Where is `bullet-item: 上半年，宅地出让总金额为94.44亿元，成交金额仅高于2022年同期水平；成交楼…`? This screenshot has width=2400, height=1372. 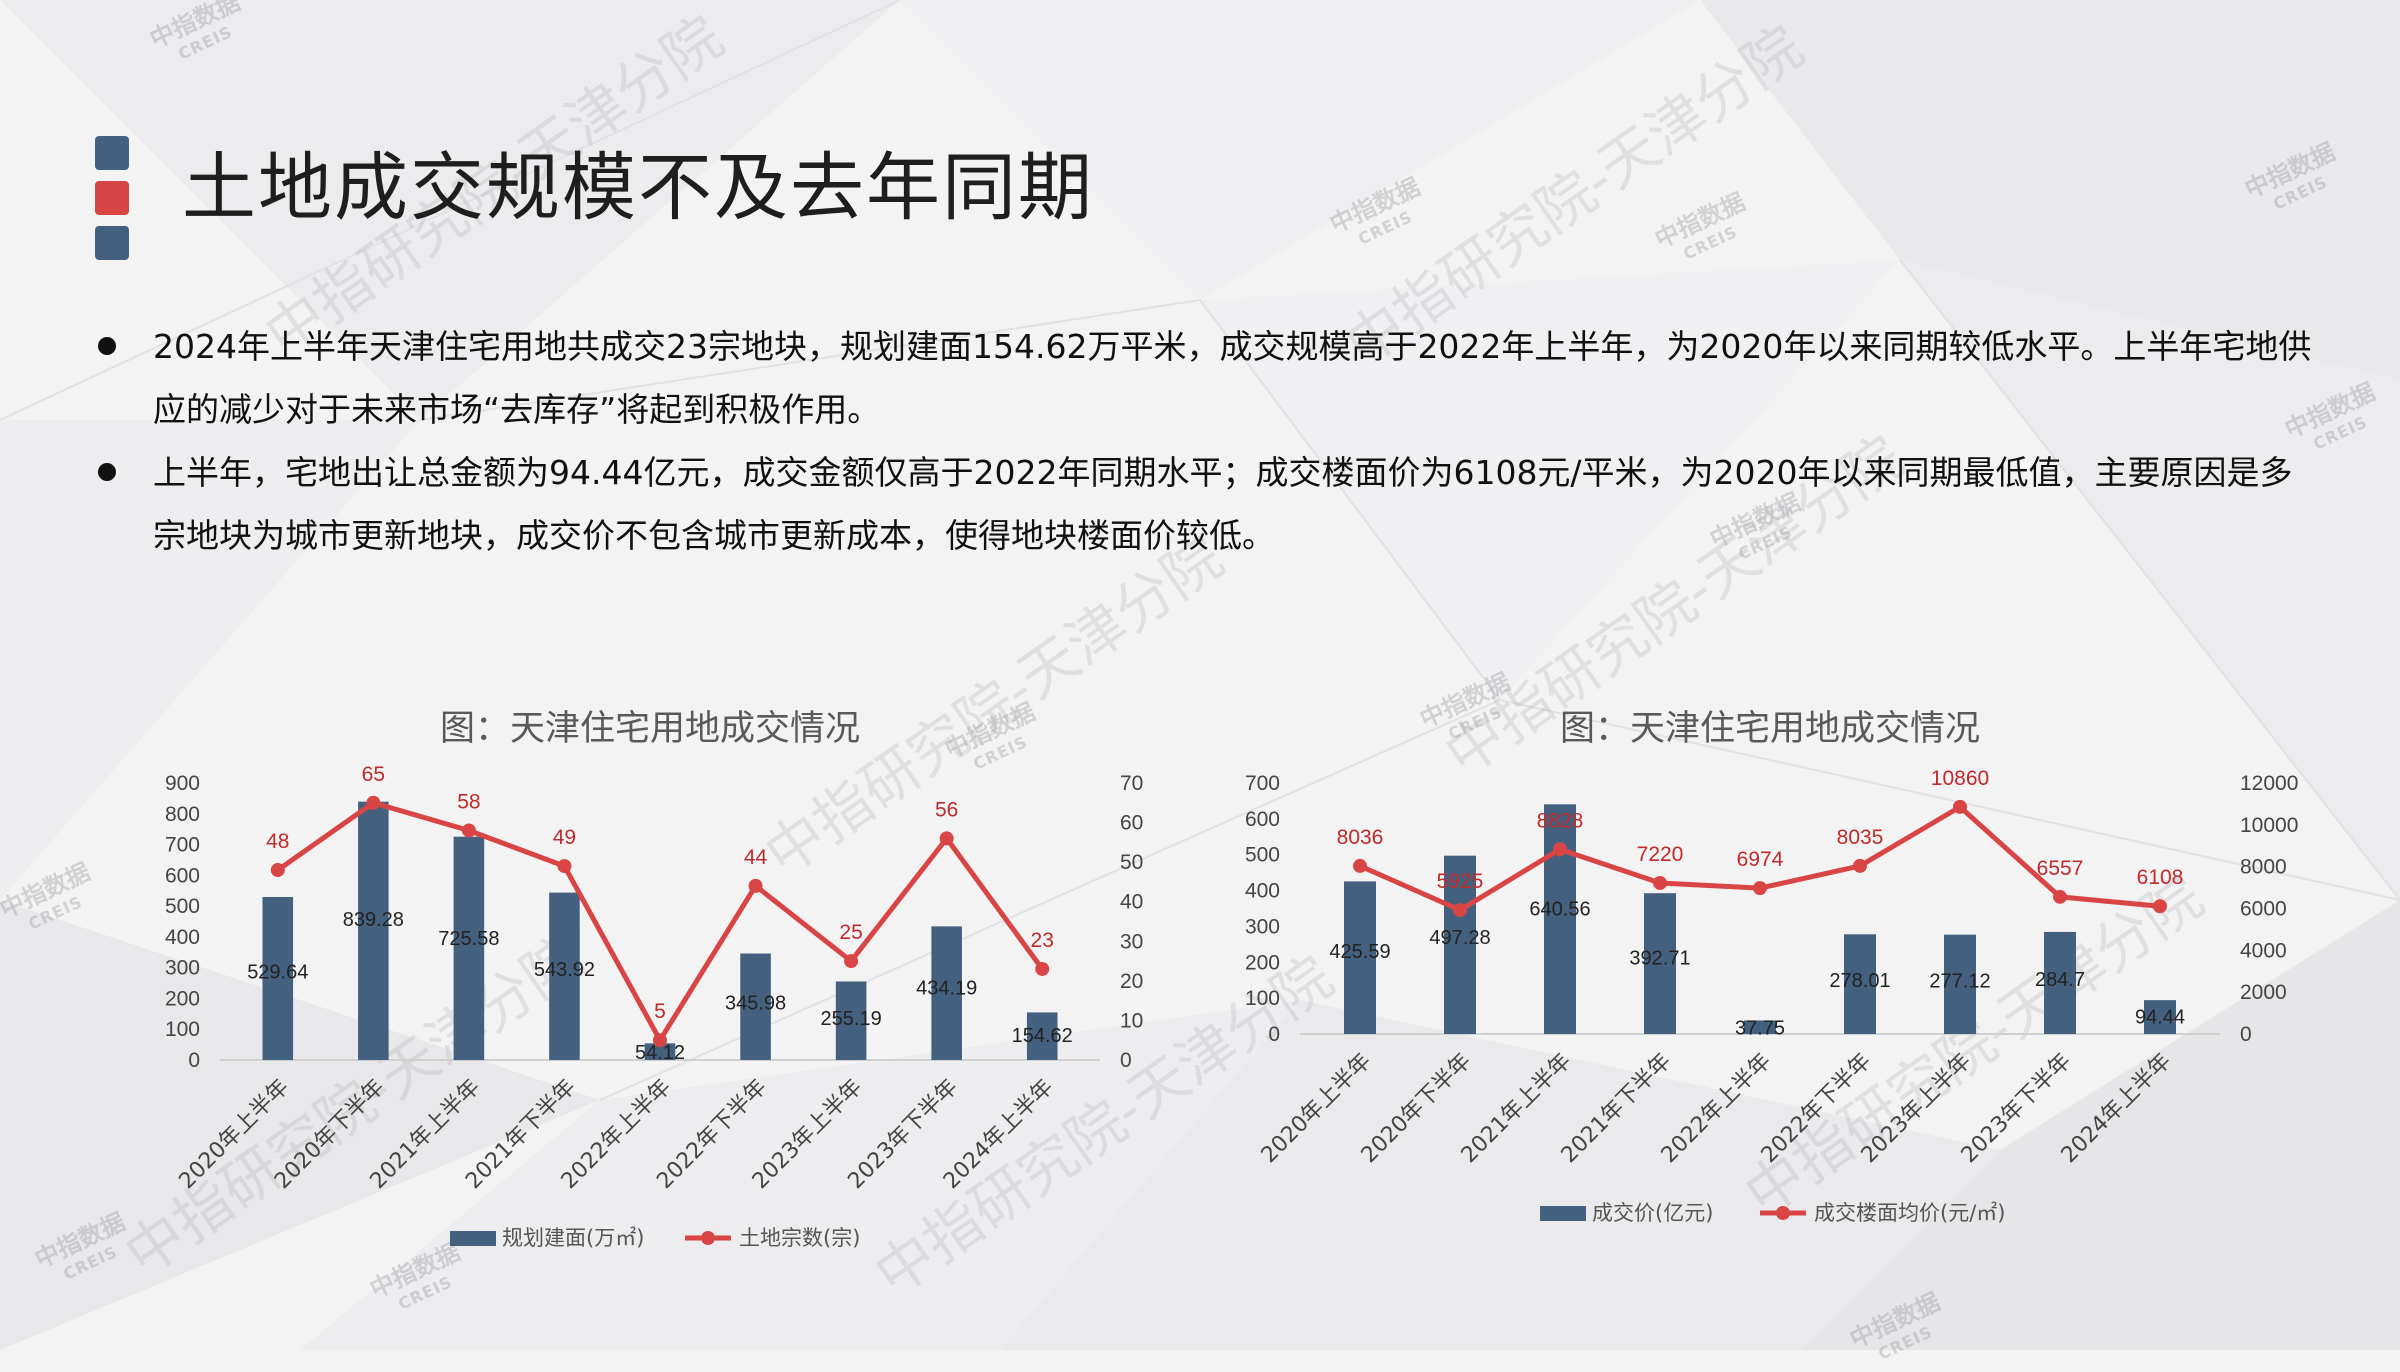
bullet-item: 上半年，宅地出让总金额为94.44亿元，成交金额仅高于2022年同期水平；成交楼… is located at coordinates (1210, 504).